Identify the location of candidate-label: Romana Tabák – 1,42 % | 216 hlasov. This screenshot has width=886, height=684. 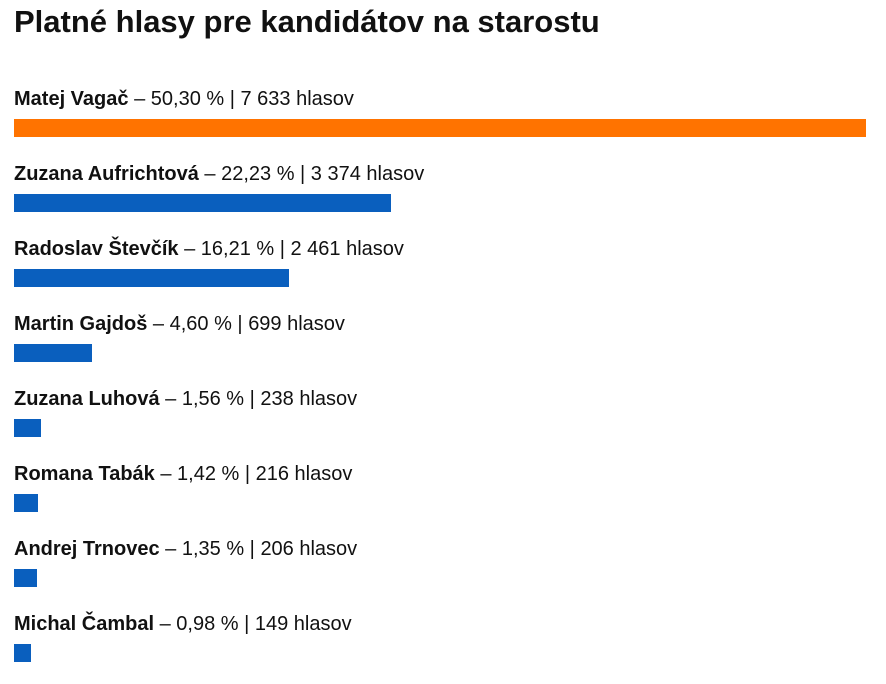
(183, 474).